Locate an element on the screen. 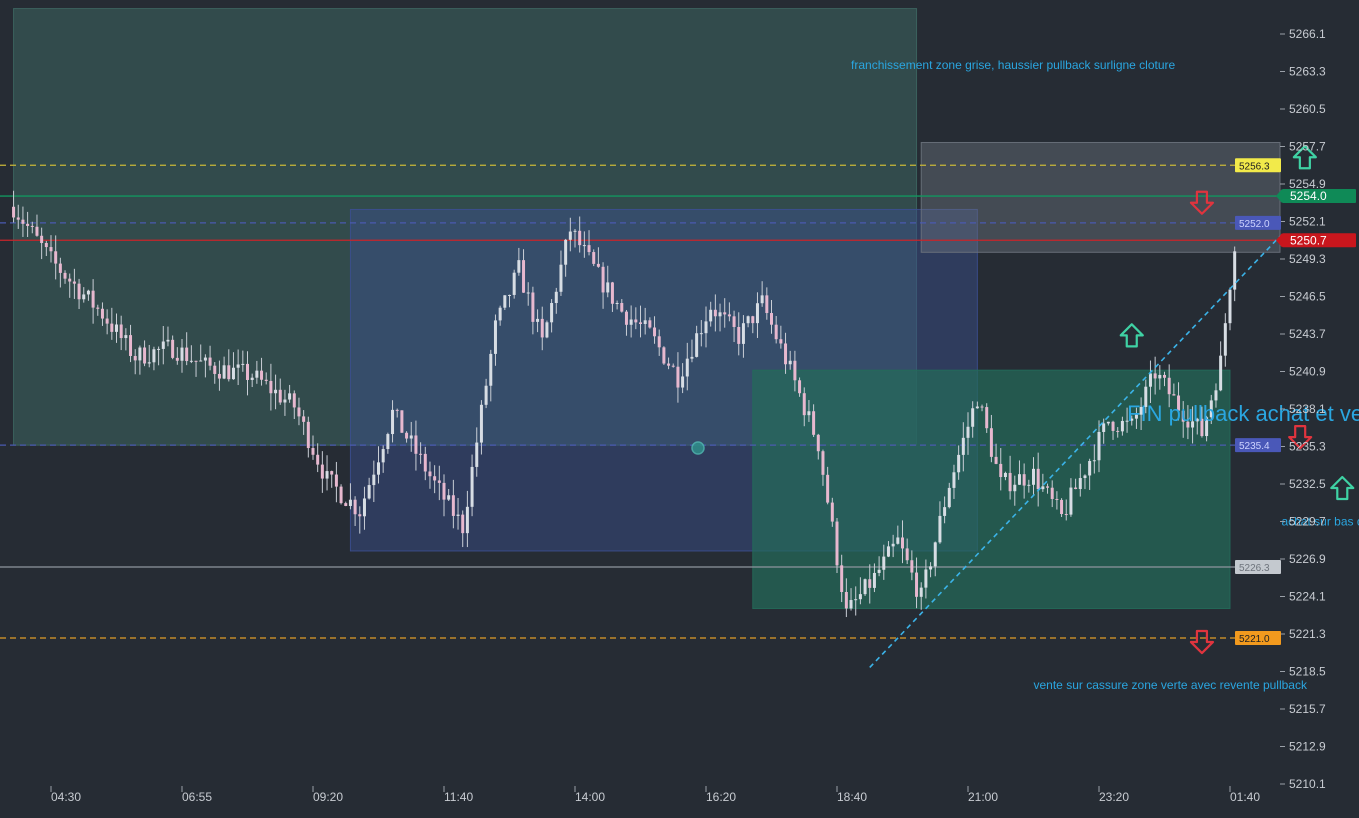  x-tick-label: 11:40 is located at coordinates (458, 797).